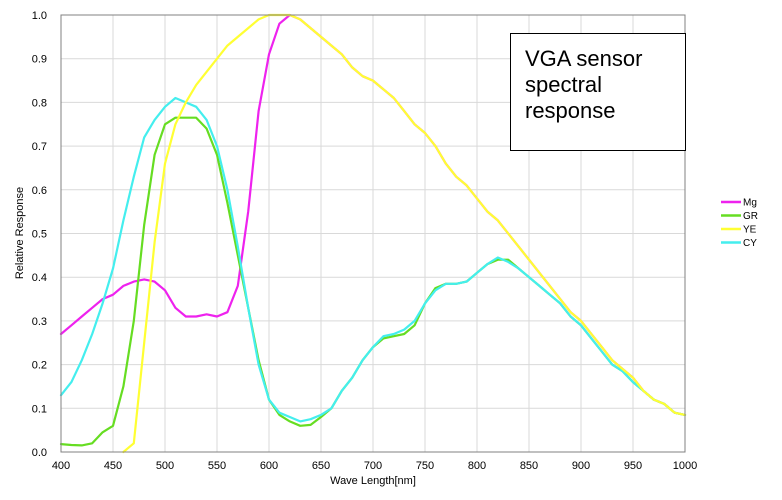  What do you see at coordinates (750, 230) in the screenshot?
I see `legend-label-ye: YE` at bounding box center [750, 230].